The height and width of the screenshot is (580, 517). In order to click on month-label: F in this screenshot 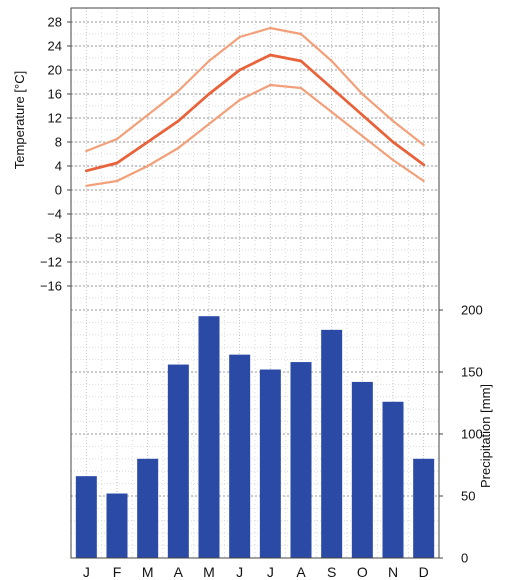, I will do `click(117, 572)`.